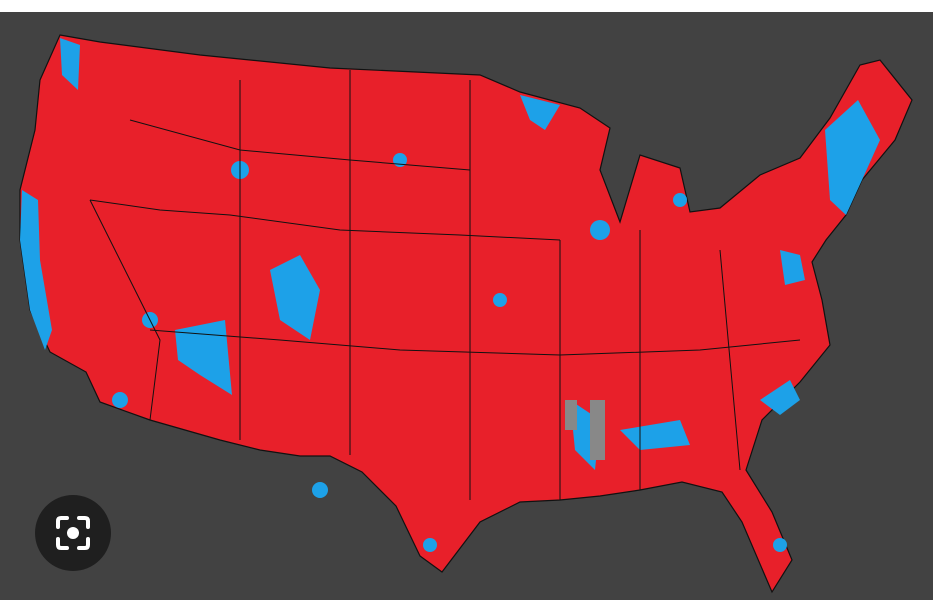  Describe the element at coordinates (203, 357) in the screenshot. I see `southwest-region` at that location.